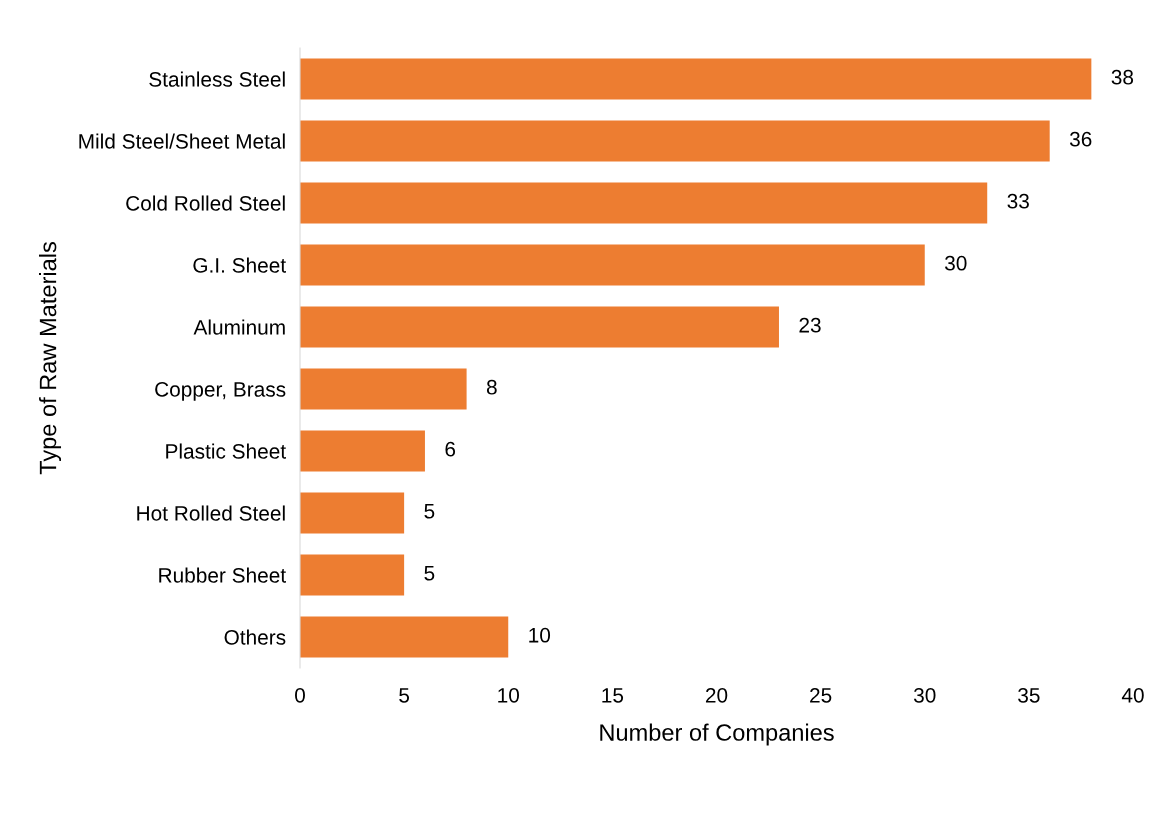 The height and width of the screenshot is (813, 1157). I want to click on y-axis-title: Type of Raw Materials, so click(50, 358).